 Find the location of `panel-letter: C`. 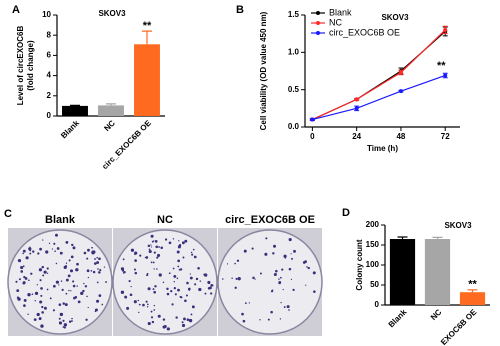

panel-letter: C is located at coordinates (8, 214).